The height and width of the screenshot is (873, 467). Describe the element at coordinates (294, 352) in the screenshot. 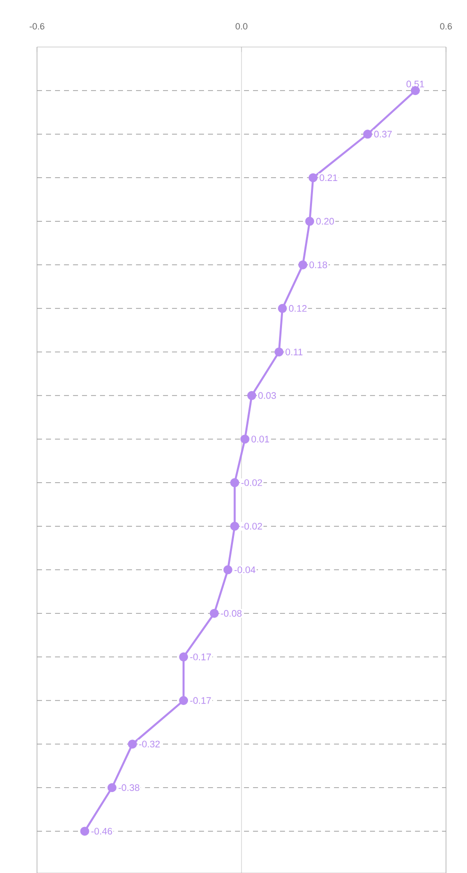

I see `data-label: 0.11` at that location.